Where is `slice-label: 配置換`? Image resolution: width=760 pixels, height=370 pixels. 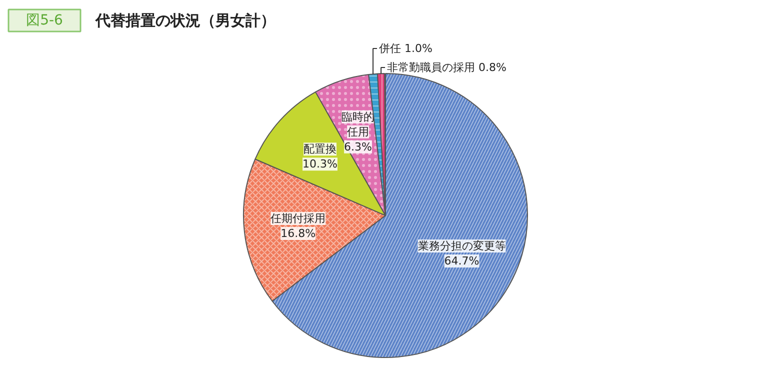 slice-label: 配置換 is located at coordinates (320, 149).